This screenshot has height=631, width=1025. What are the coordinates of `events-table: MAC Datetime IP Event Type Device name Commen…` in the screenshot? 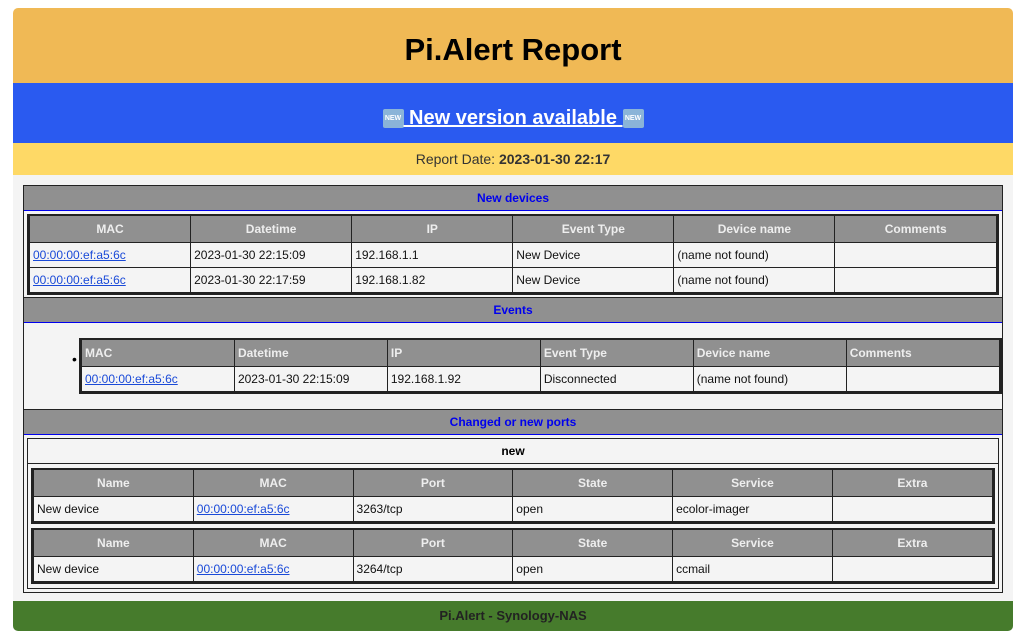 It's located at (541, 366).